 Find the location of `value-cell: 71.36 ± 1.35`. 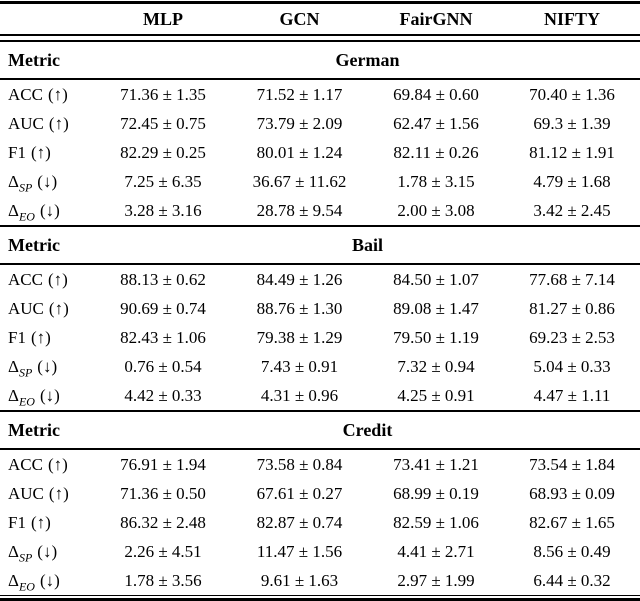

value-cell: 71.36 ± 1.35 is located at coordinates (163, 94).